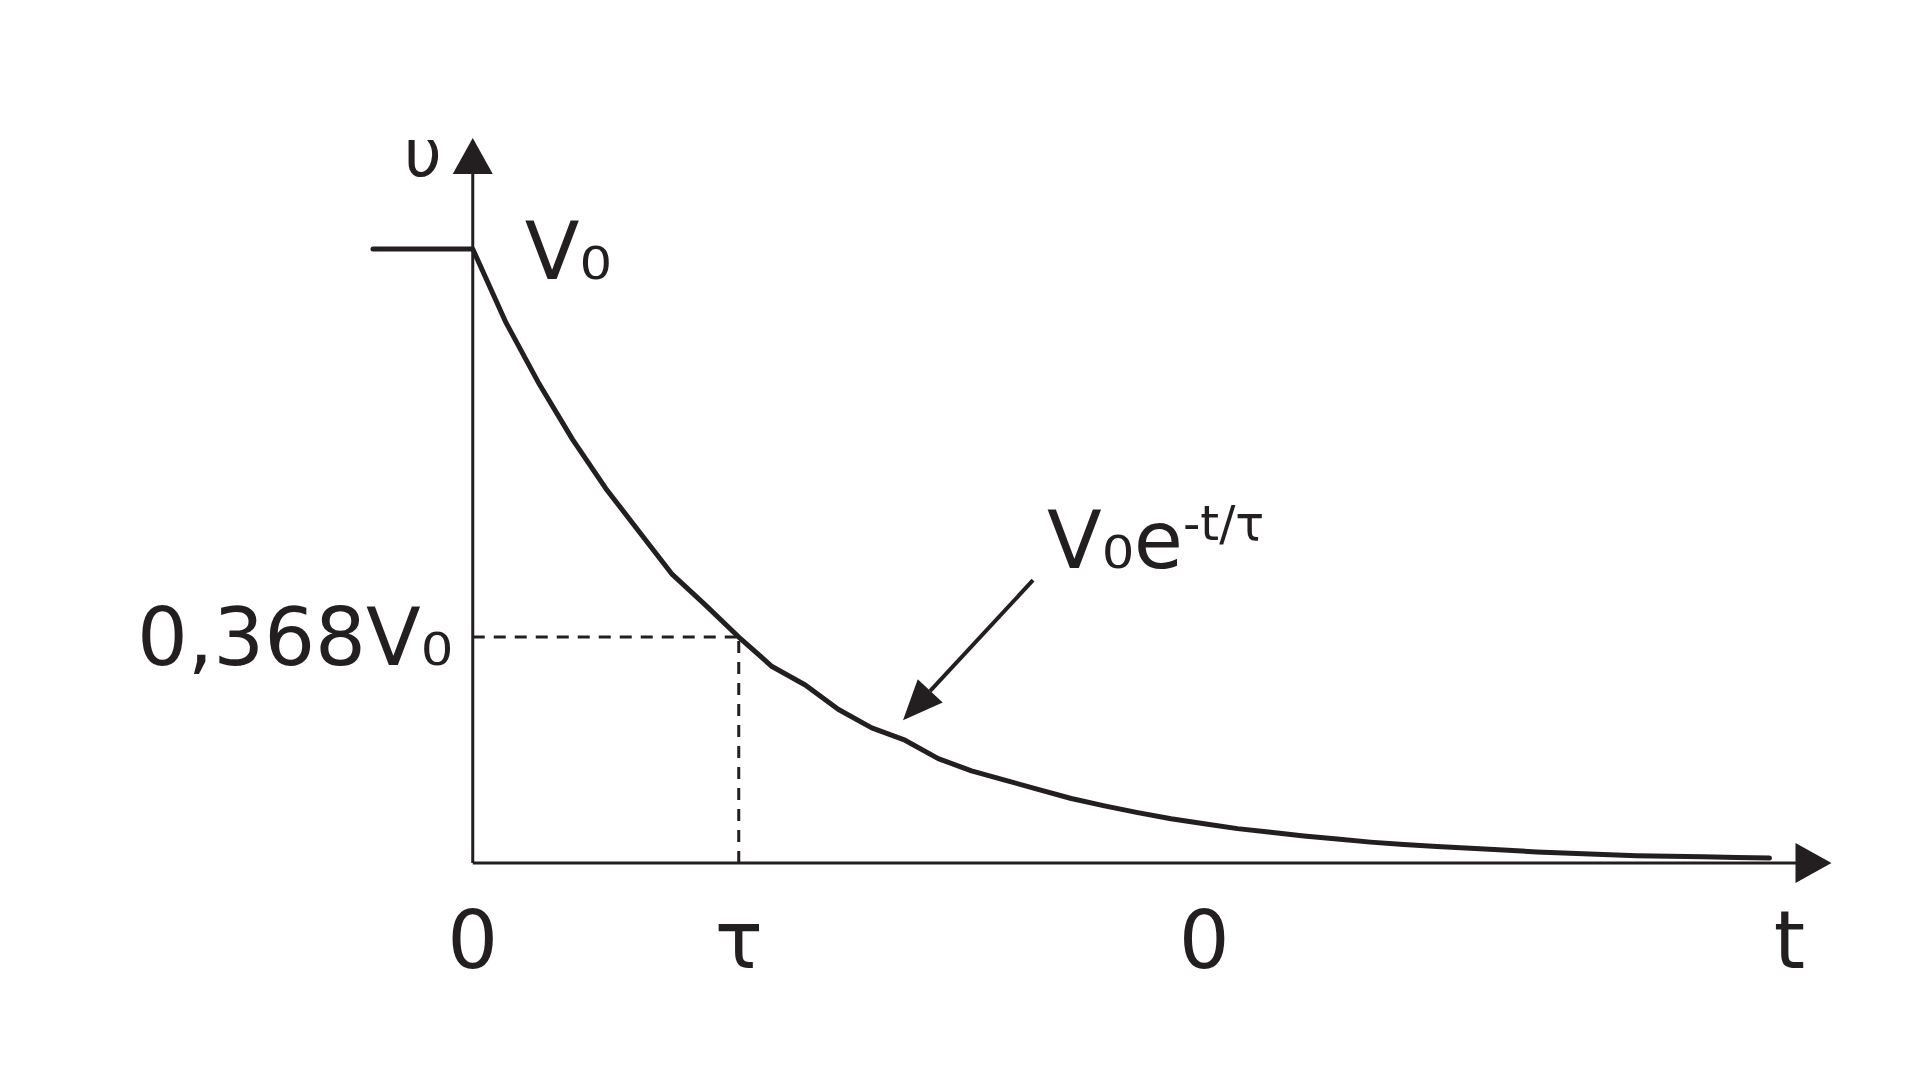  Describe the element at coordinates (1789, 940) in the screenshot. I see `x-axis-title: t` at that location.